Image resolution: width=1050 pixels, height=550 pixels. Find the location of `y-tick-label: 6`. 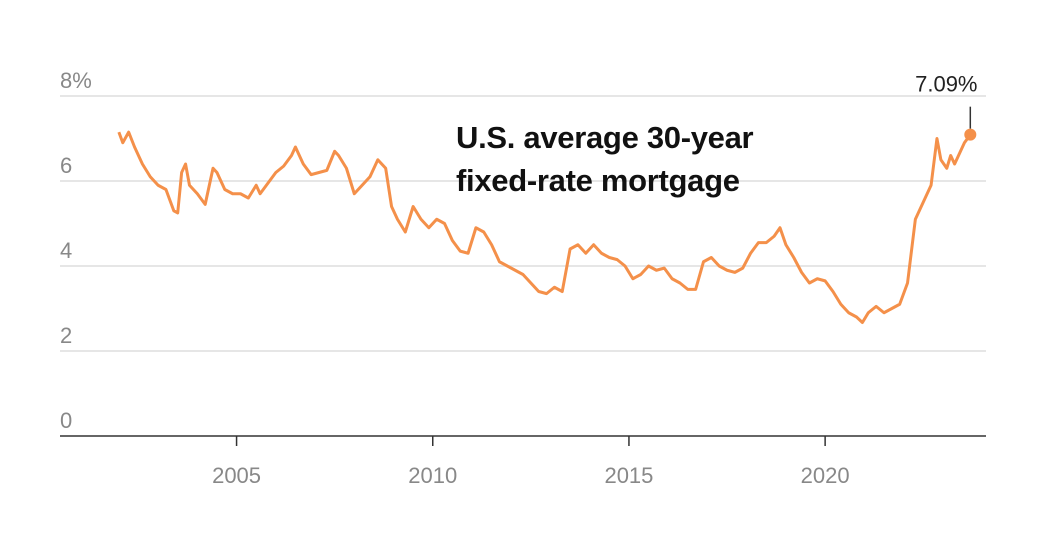

y-tick-label: 6 is located at coordinates (66, 165).